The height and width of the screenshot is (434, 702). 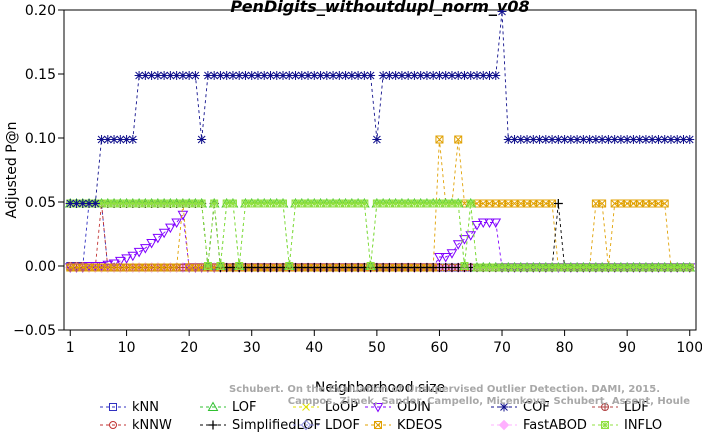 I want to click on legend-label: FastABOD, so click(x=555, y=425).